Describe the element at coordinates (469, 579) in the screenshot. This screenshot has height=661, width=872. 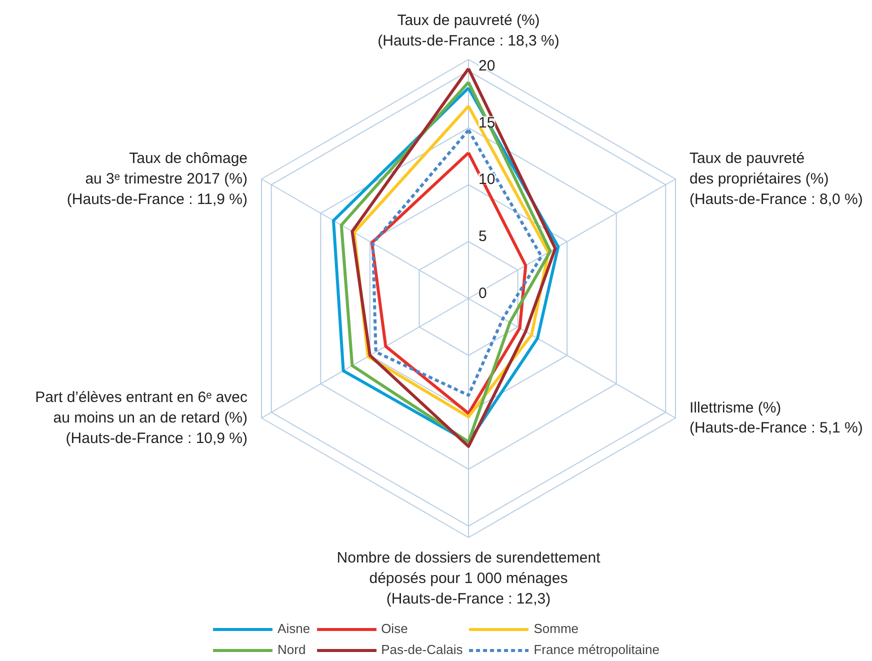
I see `spoke-label: Nombre de dossiers de surendettement déposés pour 1 000 ménages (Hauts-de-France : 12,3)` at that location.